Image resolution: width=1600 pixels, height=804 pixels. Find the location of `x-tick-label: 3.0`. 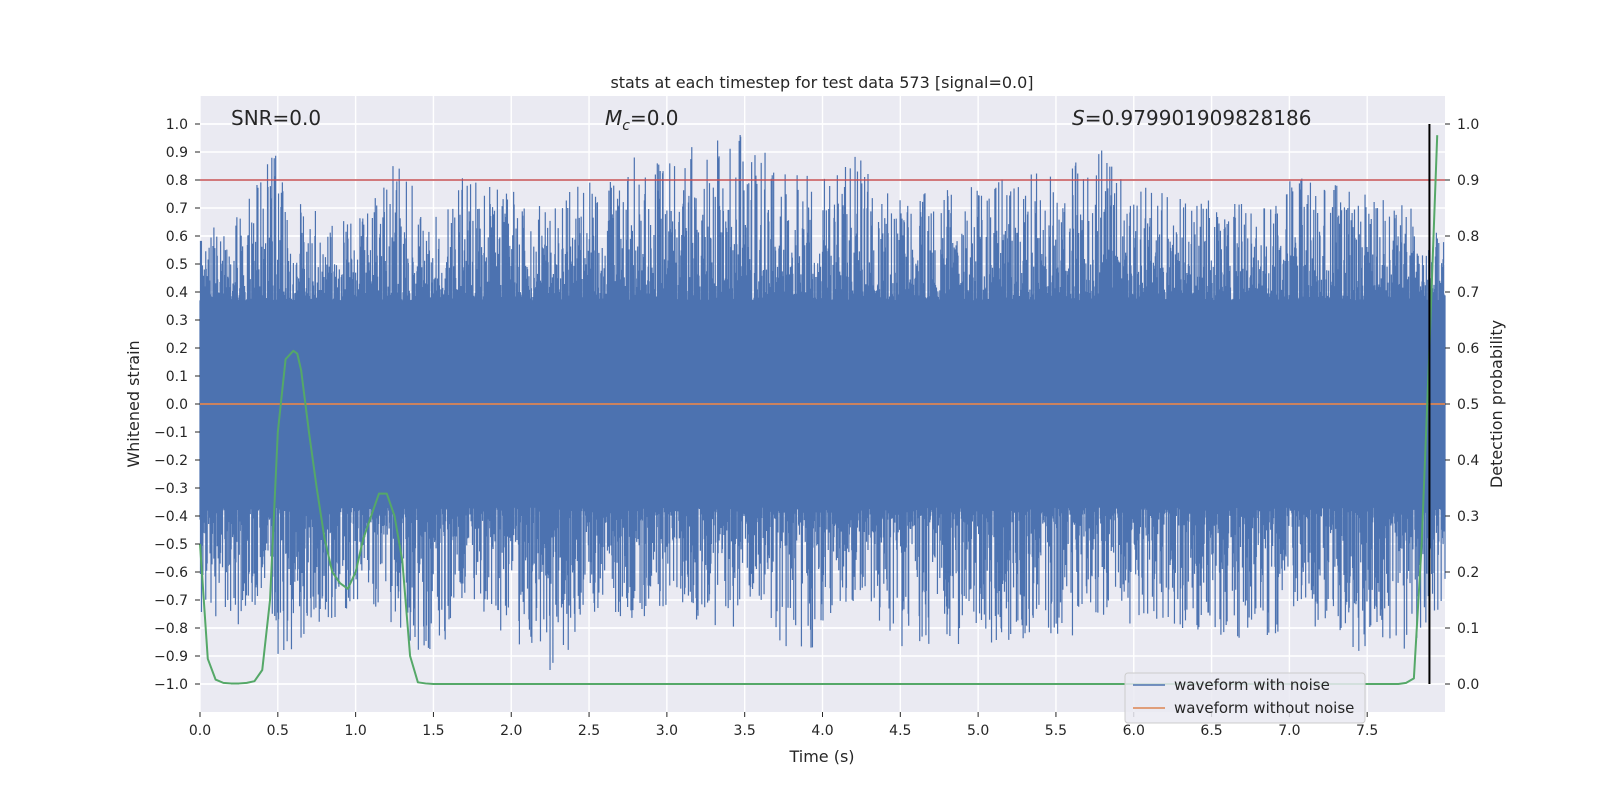

x-tick-label: 3.0 is located at coordinates (667, 731).